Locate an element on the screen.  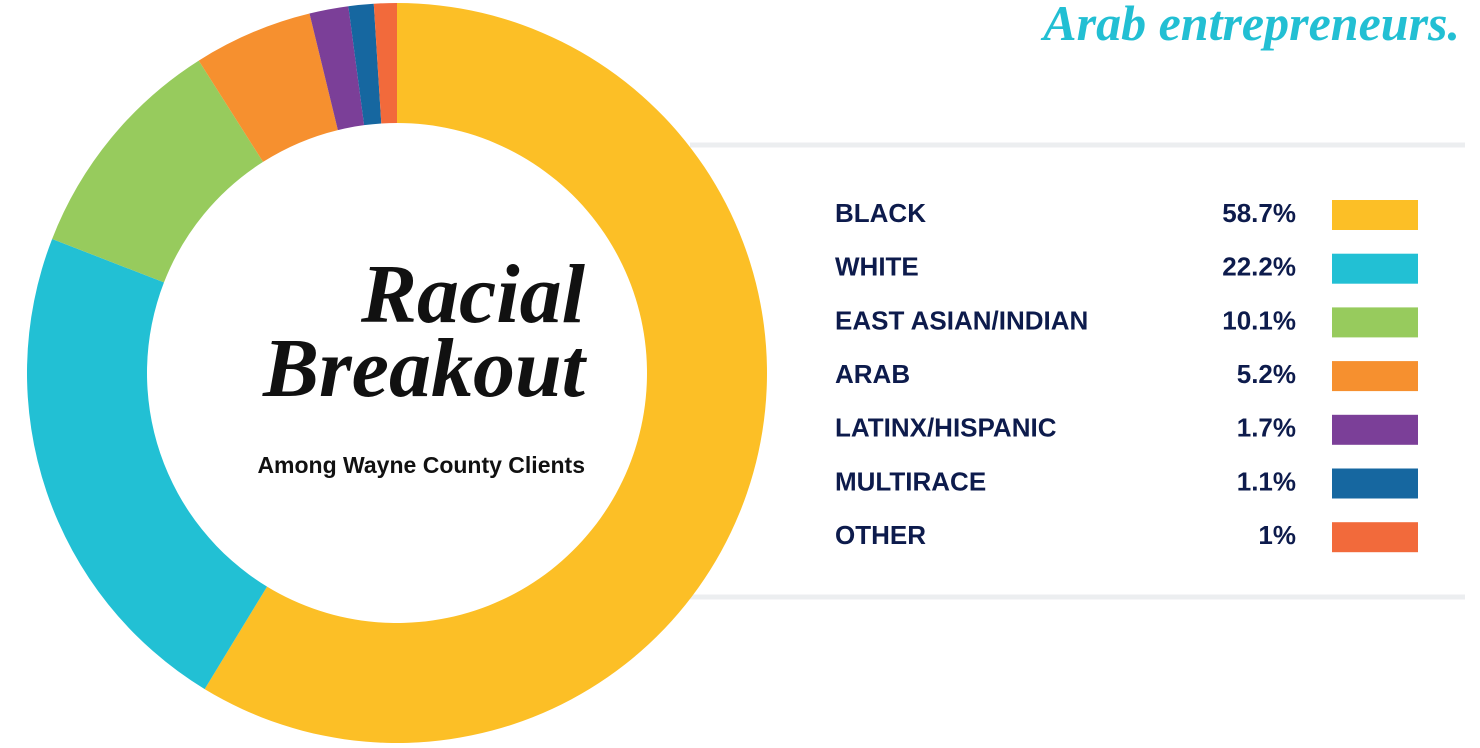
legend-value: 1.1% is located at coordinates (1266, 481).